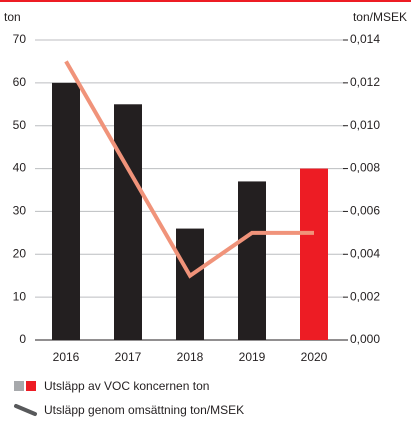 This screenshot has height=421, width=411. Describe the element at coordinates (365, 168) in the screenshot. I see `y2-tick-label: 0,008` at that location.